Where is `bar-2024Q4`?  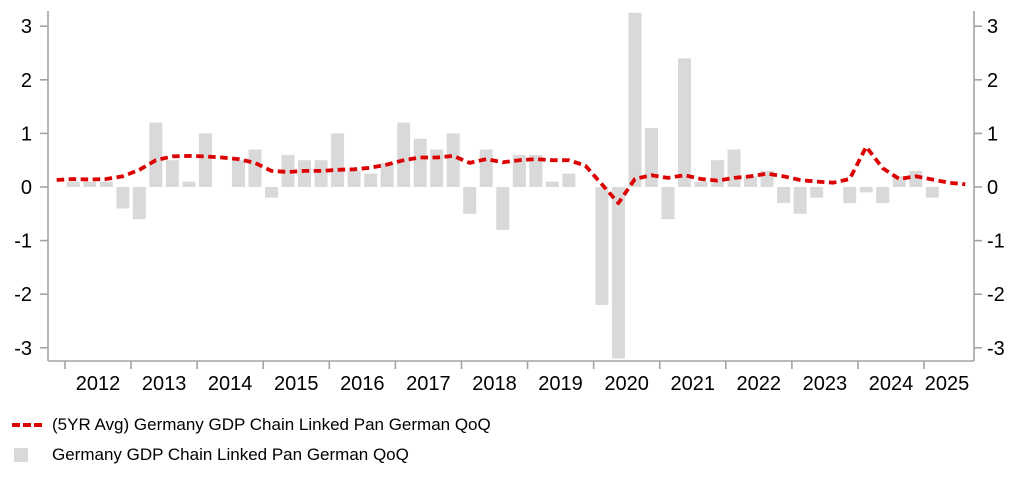 bar-2024Q4 is located at coordinates (916, 178).